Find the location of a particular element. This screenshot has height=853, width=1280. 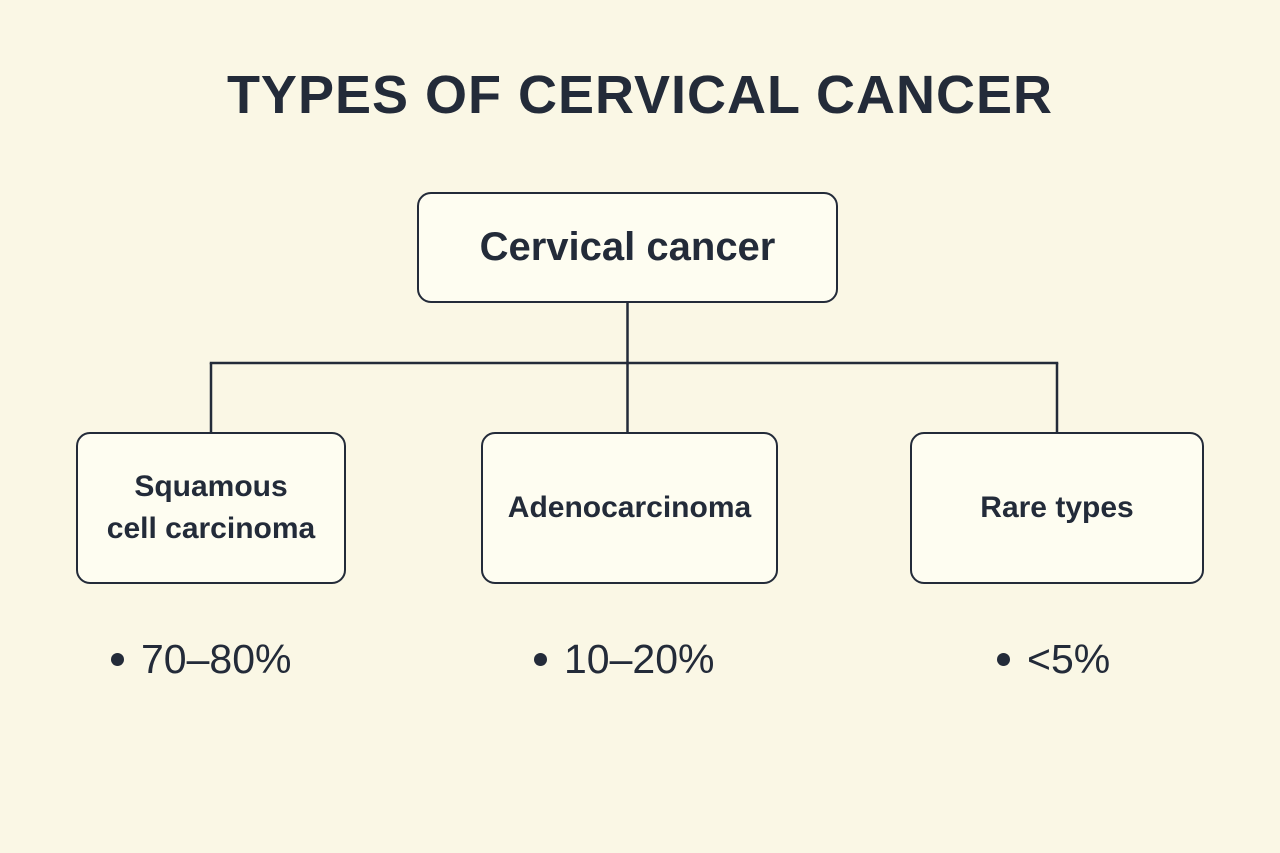

node-cervical-cancer: Cervical cancer is located at coordinates (627, 247).